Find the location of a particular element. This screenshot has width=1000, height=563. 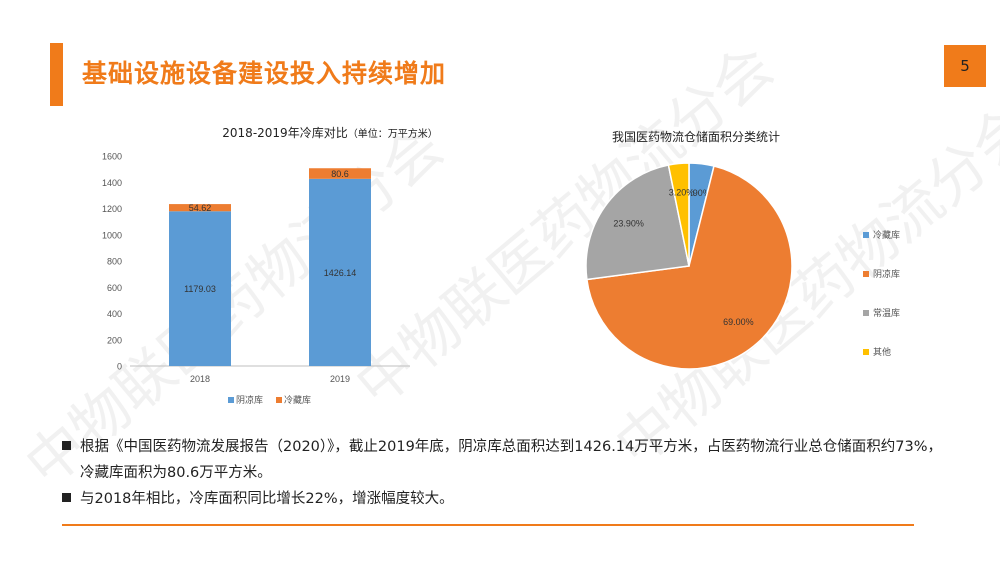

page-number: 5 is located at coordinates (965, 66).